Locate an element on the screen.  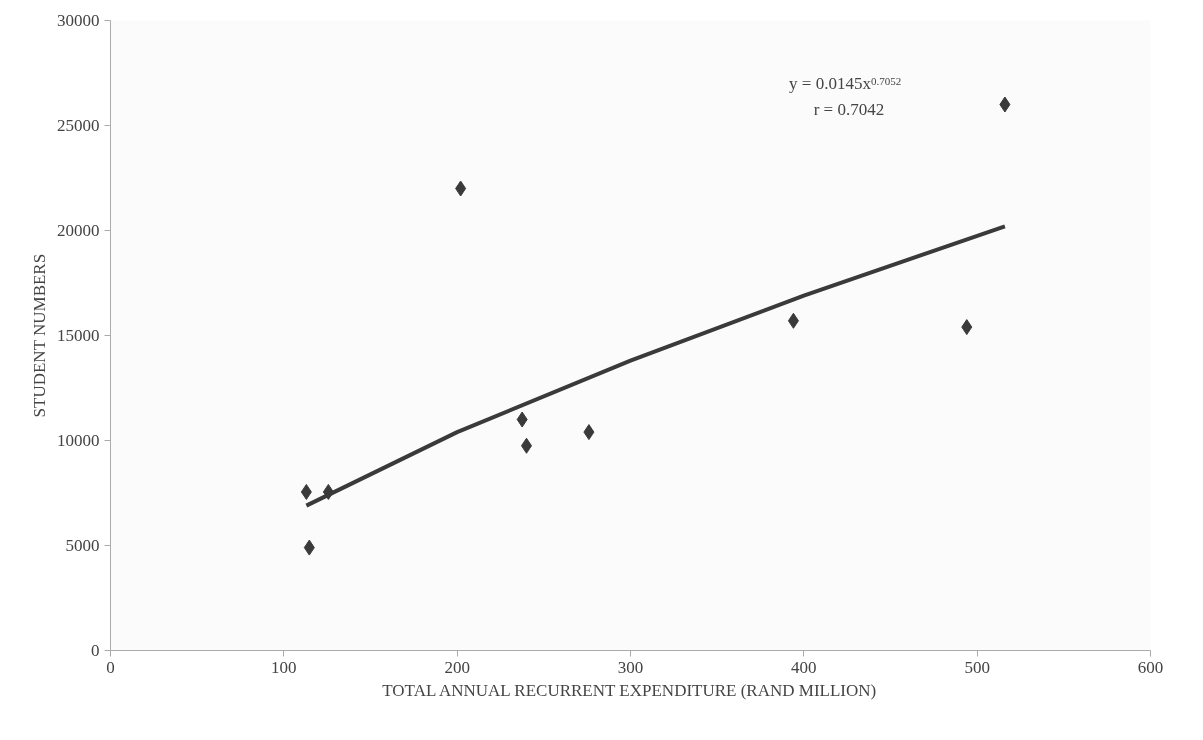
y-tick-label: 30000 is located at coordinates (78, 20).